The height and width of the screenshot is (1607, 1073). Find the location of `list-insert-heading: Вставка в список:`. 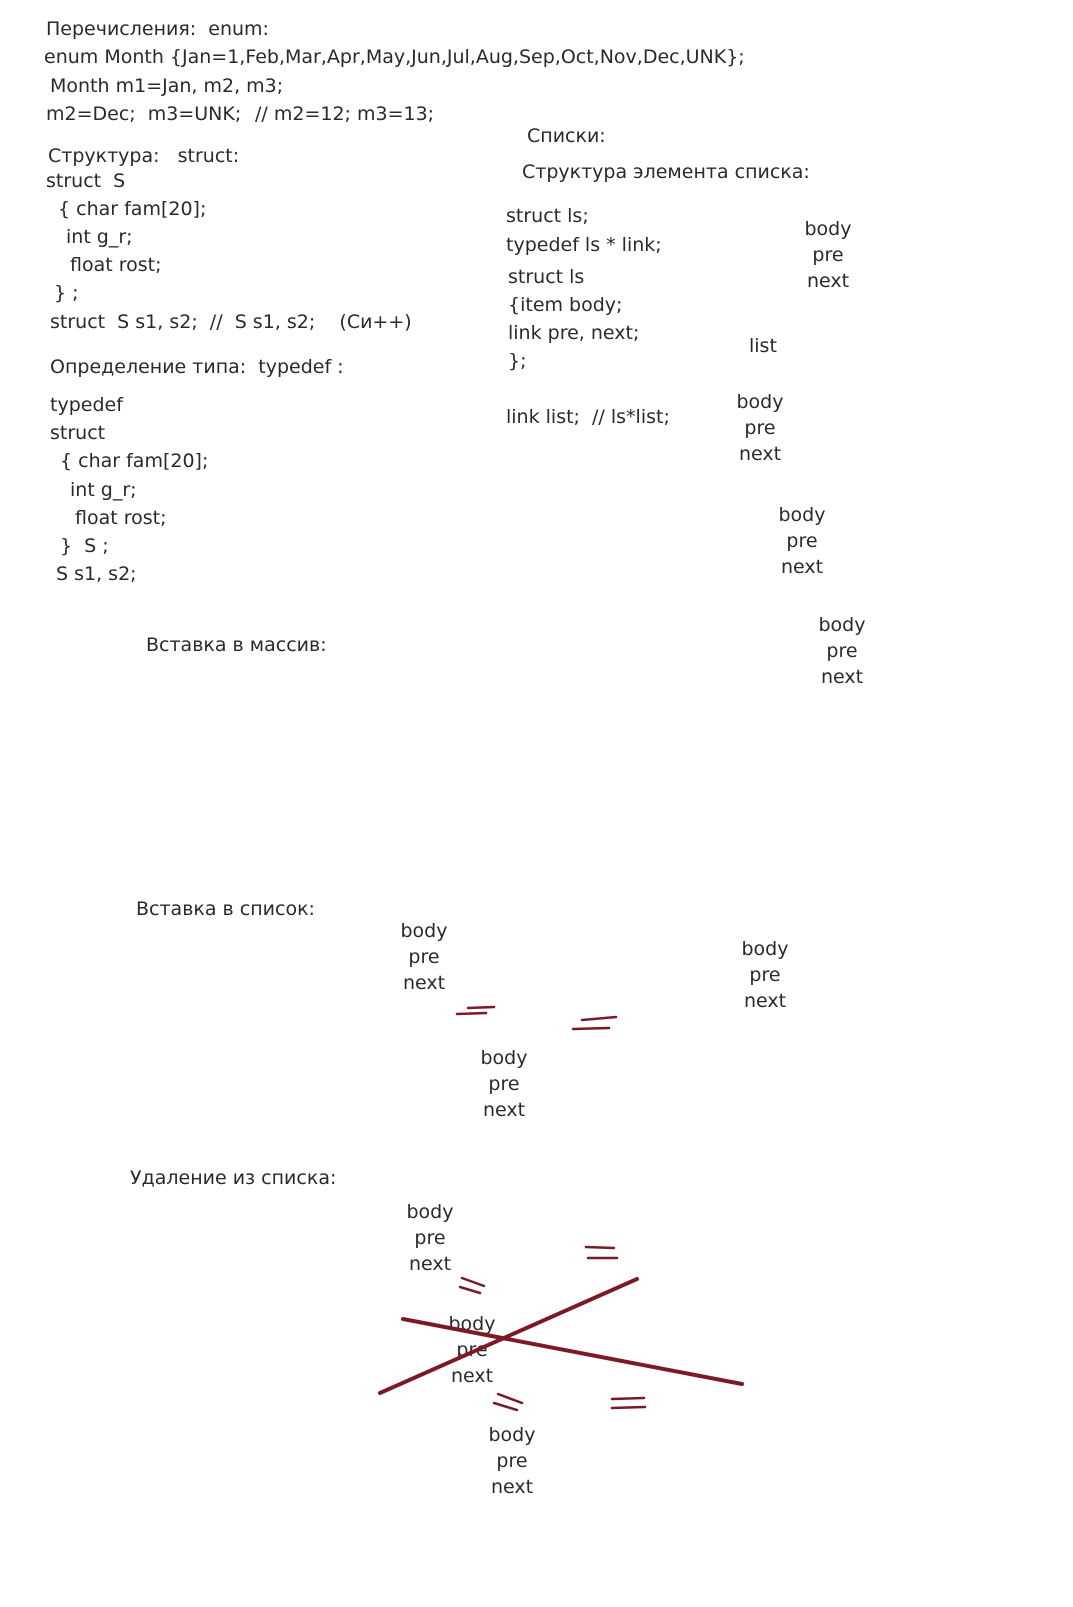

list-insert-heading: Вставка в список: is located at coordinates (225, 909).